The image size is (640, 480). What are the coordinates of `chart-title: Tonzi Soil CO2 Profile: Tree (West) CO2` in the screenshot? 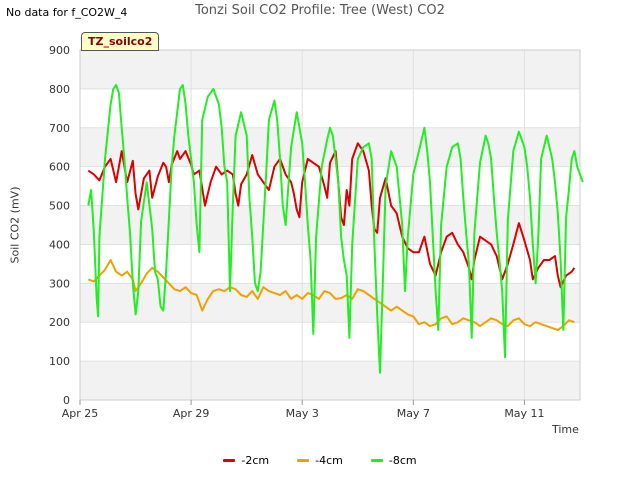 It's located at (320, 10).